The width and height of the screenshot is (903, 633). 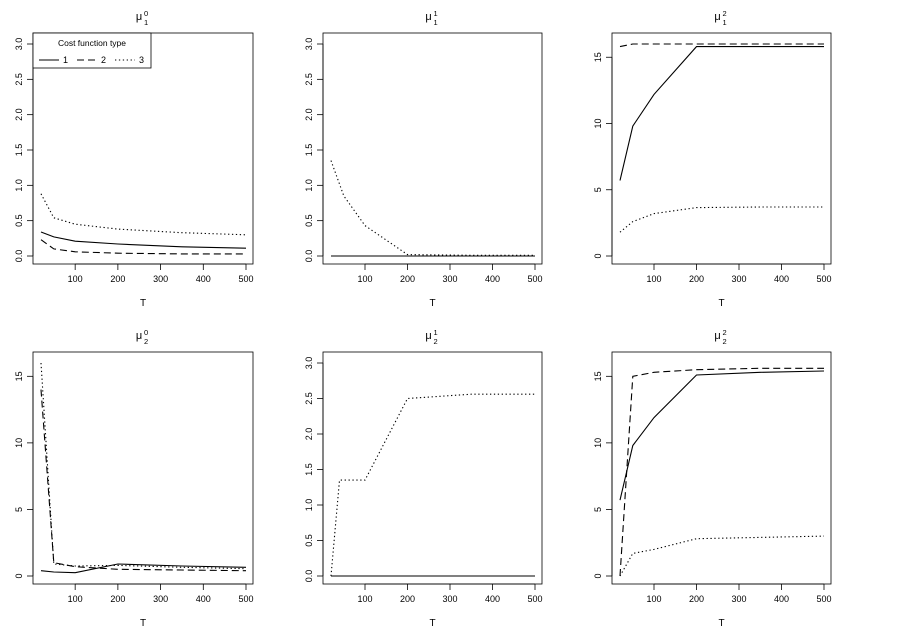 What do you see at coordinates (725, 341) in the screenshot?
I see `panel-title-subscript: 2` at bounding box center [725, 341].